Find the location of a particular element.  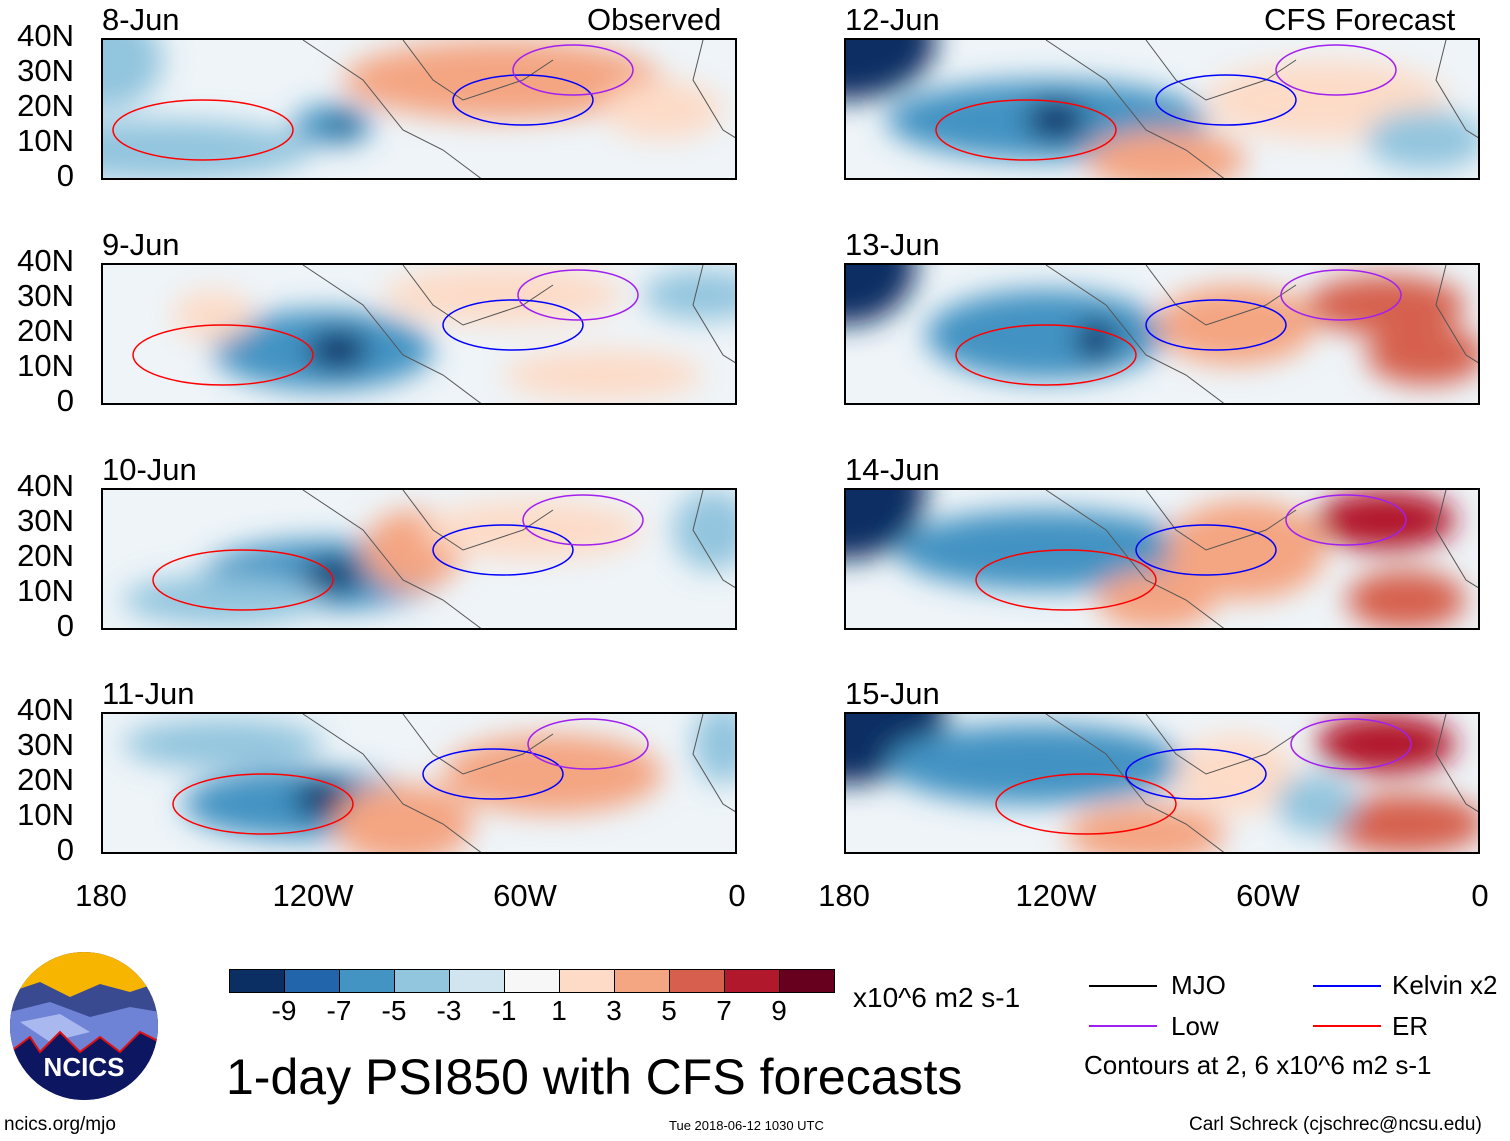

panel-date-label: 11-Jun is located at coordinates (148, 693).